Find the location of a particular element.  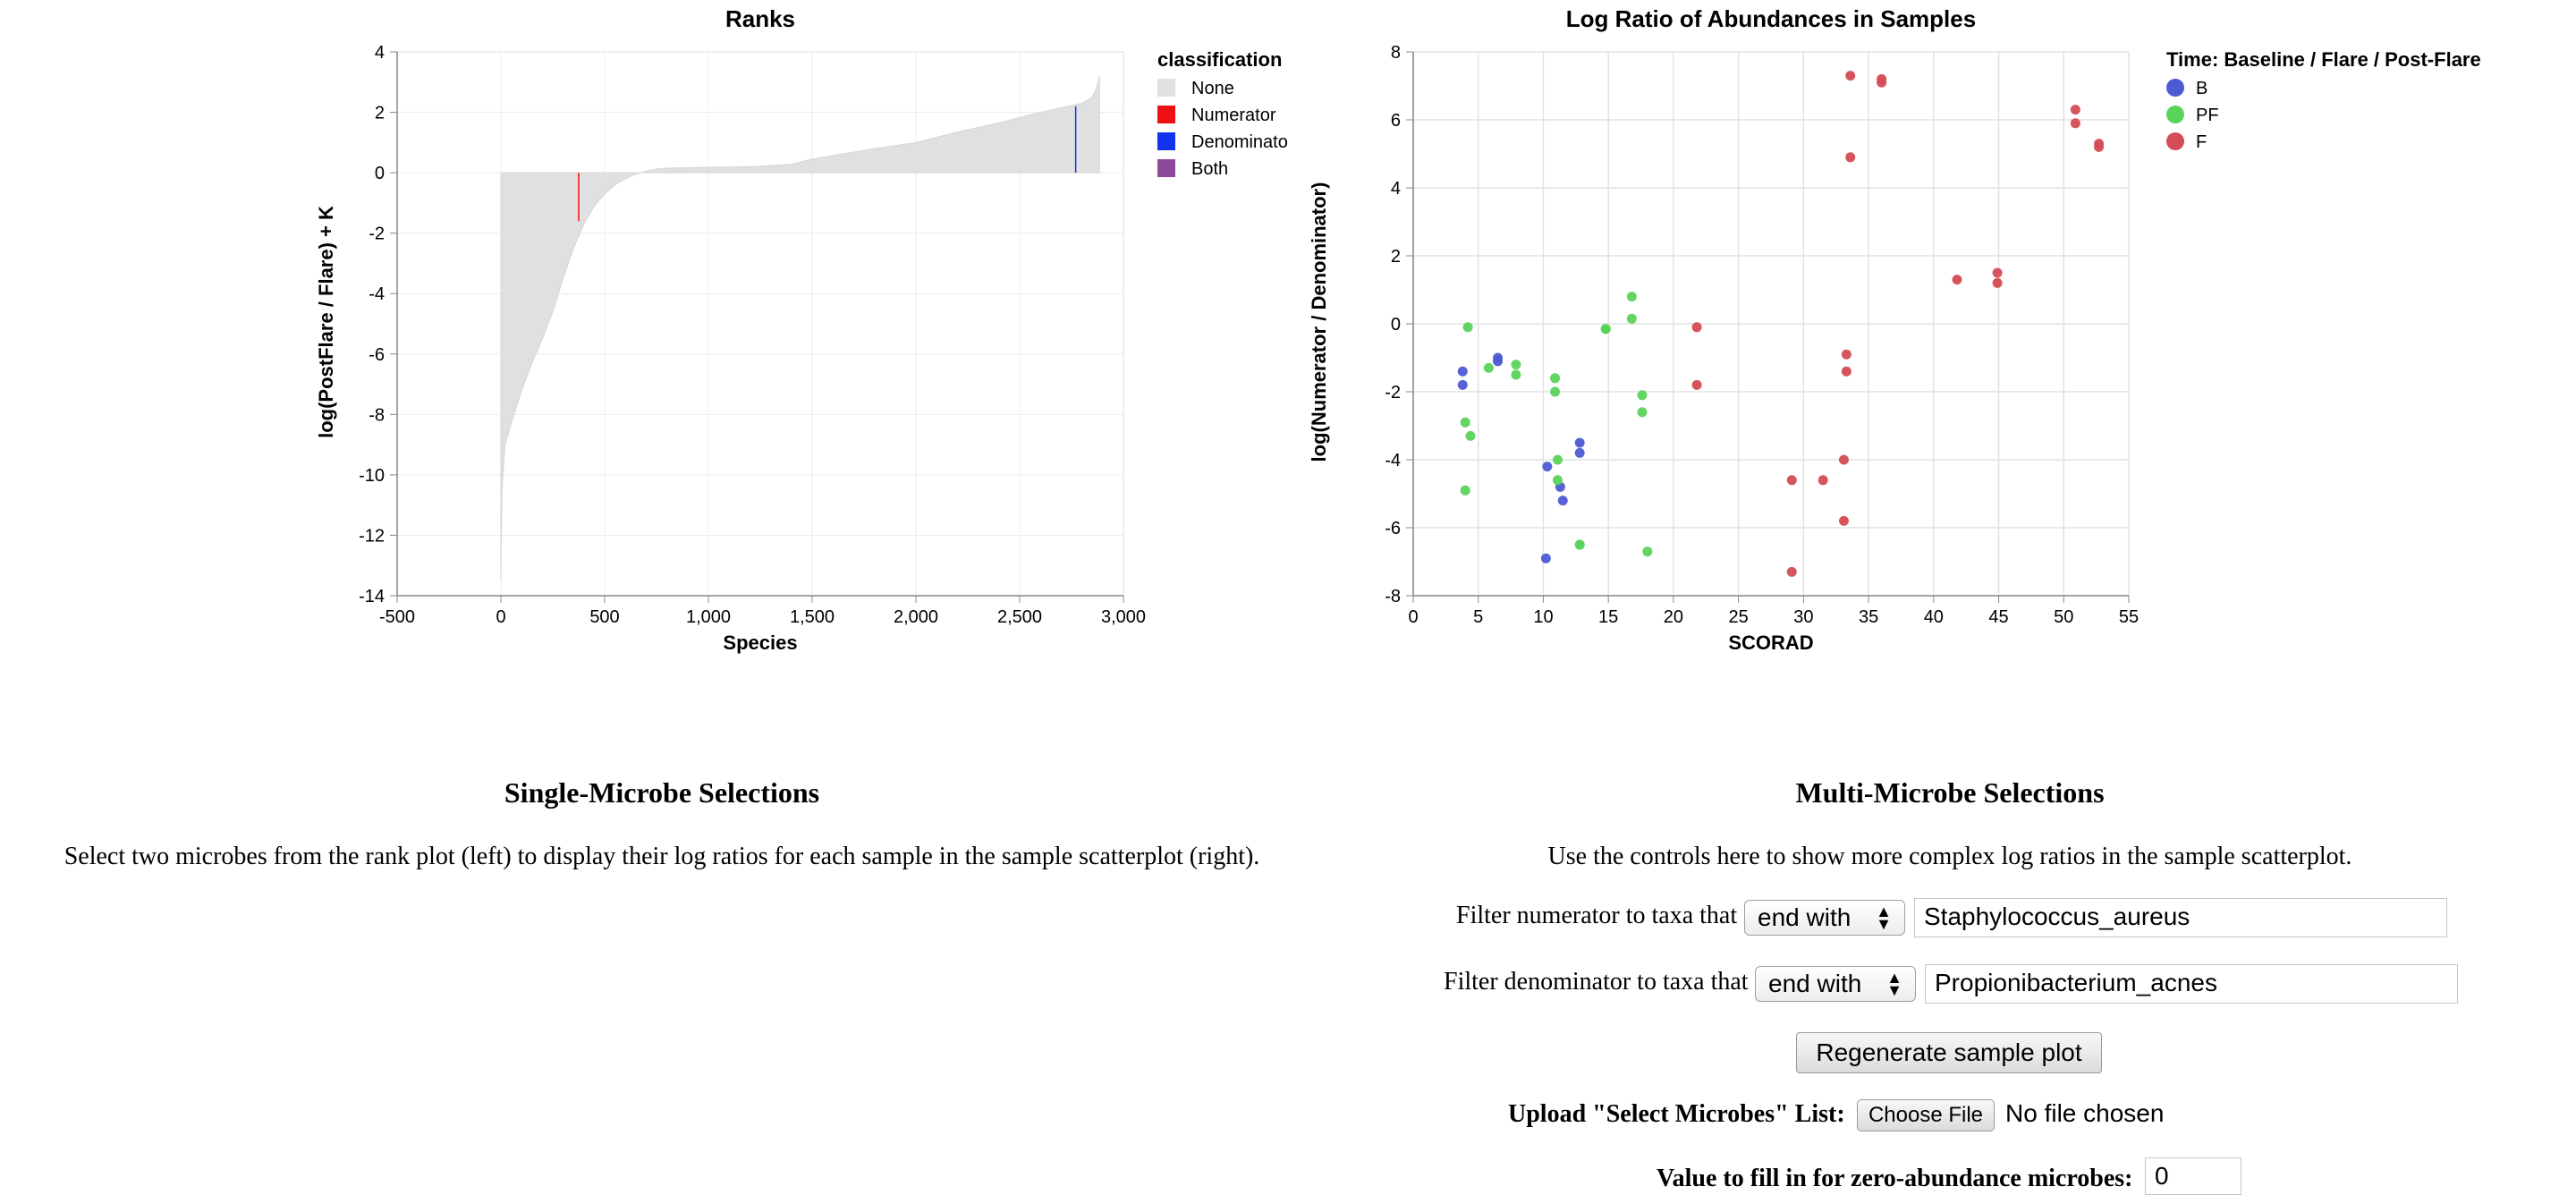

scatter-x-tick-label: 45 is located at coordinates (1998, 617).